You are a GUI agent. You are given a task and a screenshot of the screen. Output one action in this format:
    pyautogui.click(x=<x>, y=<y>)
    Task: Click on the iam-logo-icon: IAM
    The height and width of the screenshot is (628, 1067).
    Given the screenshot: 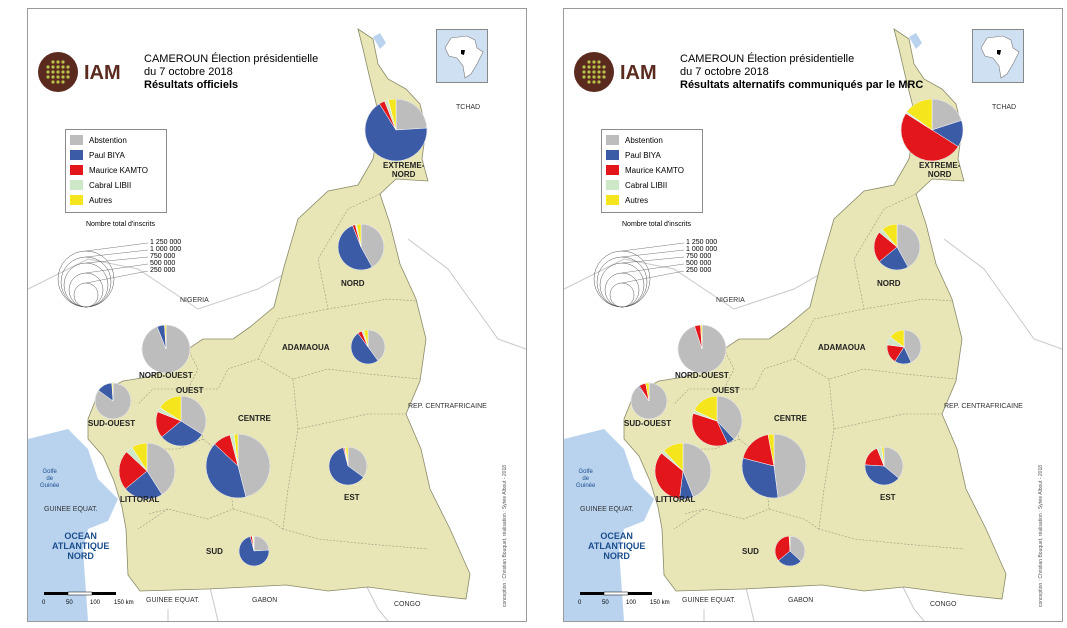 What is the action you would take?
    pyautogui.click(x=618, y=72)
    